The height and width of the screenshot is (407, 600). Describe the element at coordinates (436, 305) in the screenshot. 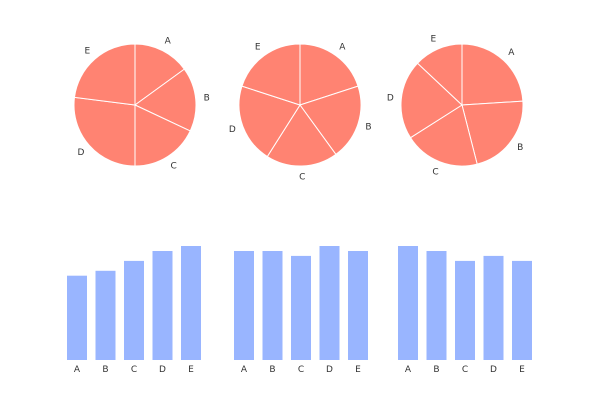

I see `bar-chart-3-bar-b` at that location.